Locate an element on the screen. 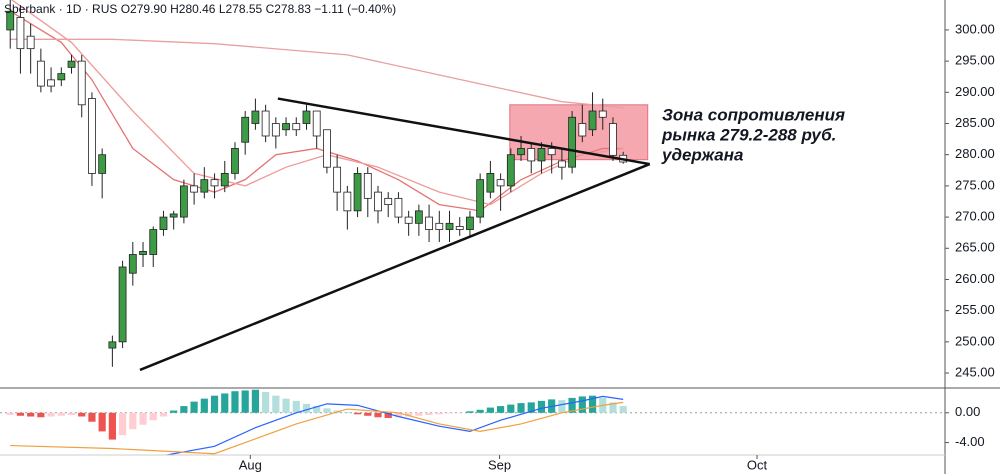  macd-pane is located at coordinates (316, 422).